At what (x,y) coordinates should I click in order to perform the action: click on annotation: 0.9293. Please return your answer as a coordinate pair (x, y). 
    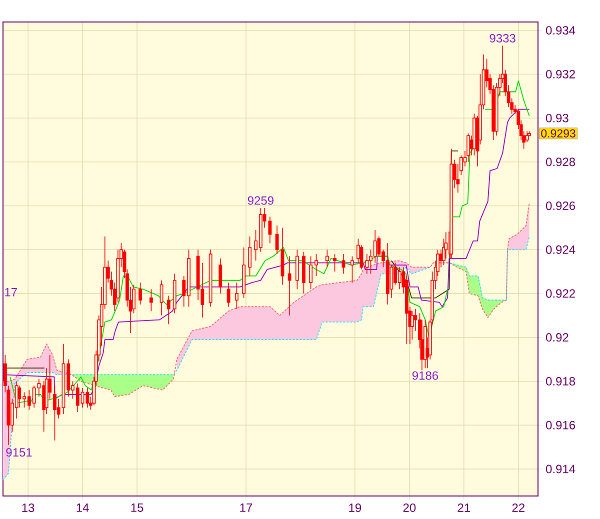
    Looking at the image, I should click on (558, 133).